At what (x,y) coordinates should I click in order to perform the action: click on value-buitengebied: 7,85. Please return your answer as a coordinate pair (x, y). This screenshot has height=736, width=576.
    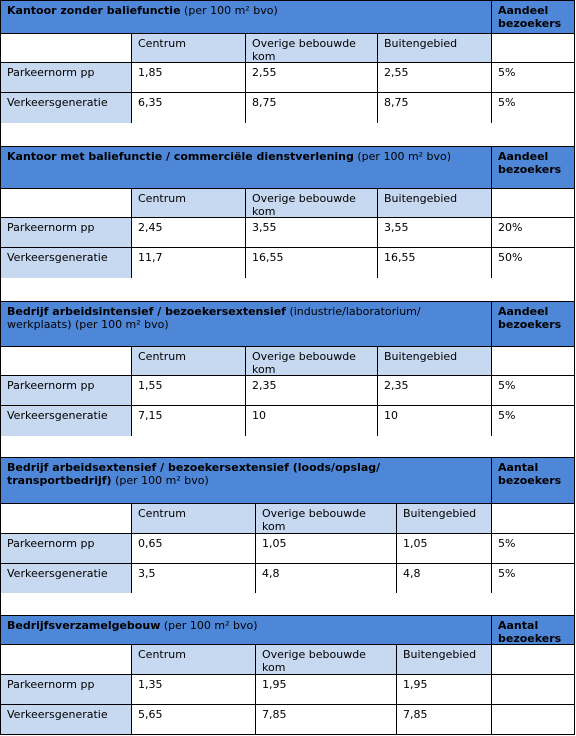
    Looking at the image, I should click on (444, 719).